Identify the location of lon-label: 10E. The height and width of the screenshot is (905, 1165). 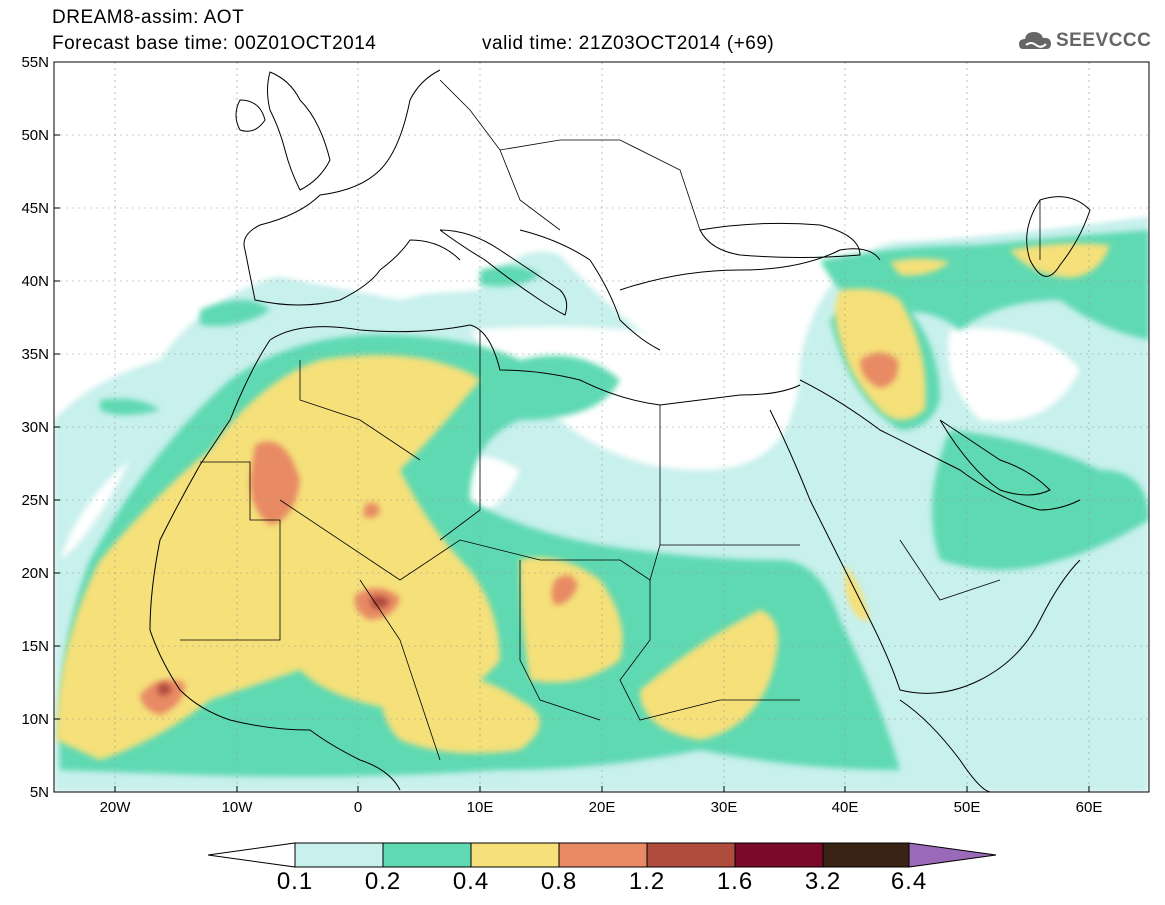
(480, 807).